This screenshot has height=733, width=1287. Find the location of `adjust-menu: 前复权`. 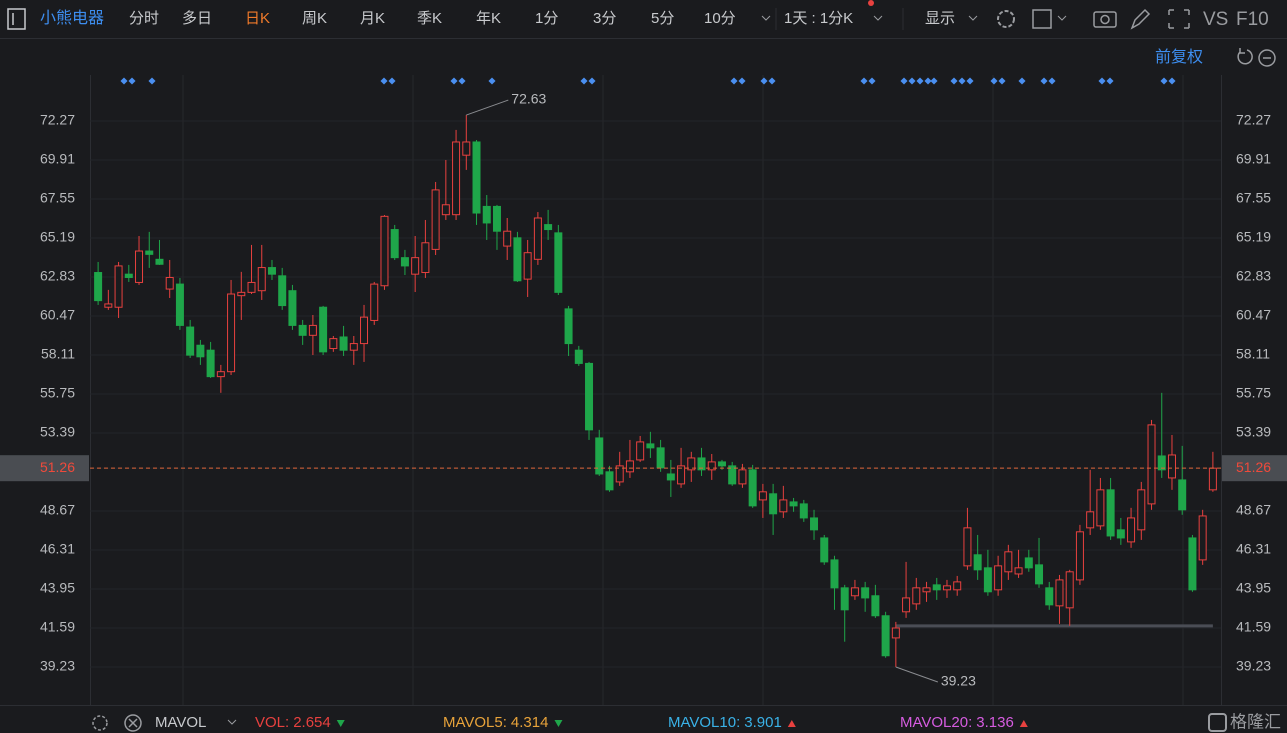

adjust-menu: 前复权 is located at coordinates (1179, 57).